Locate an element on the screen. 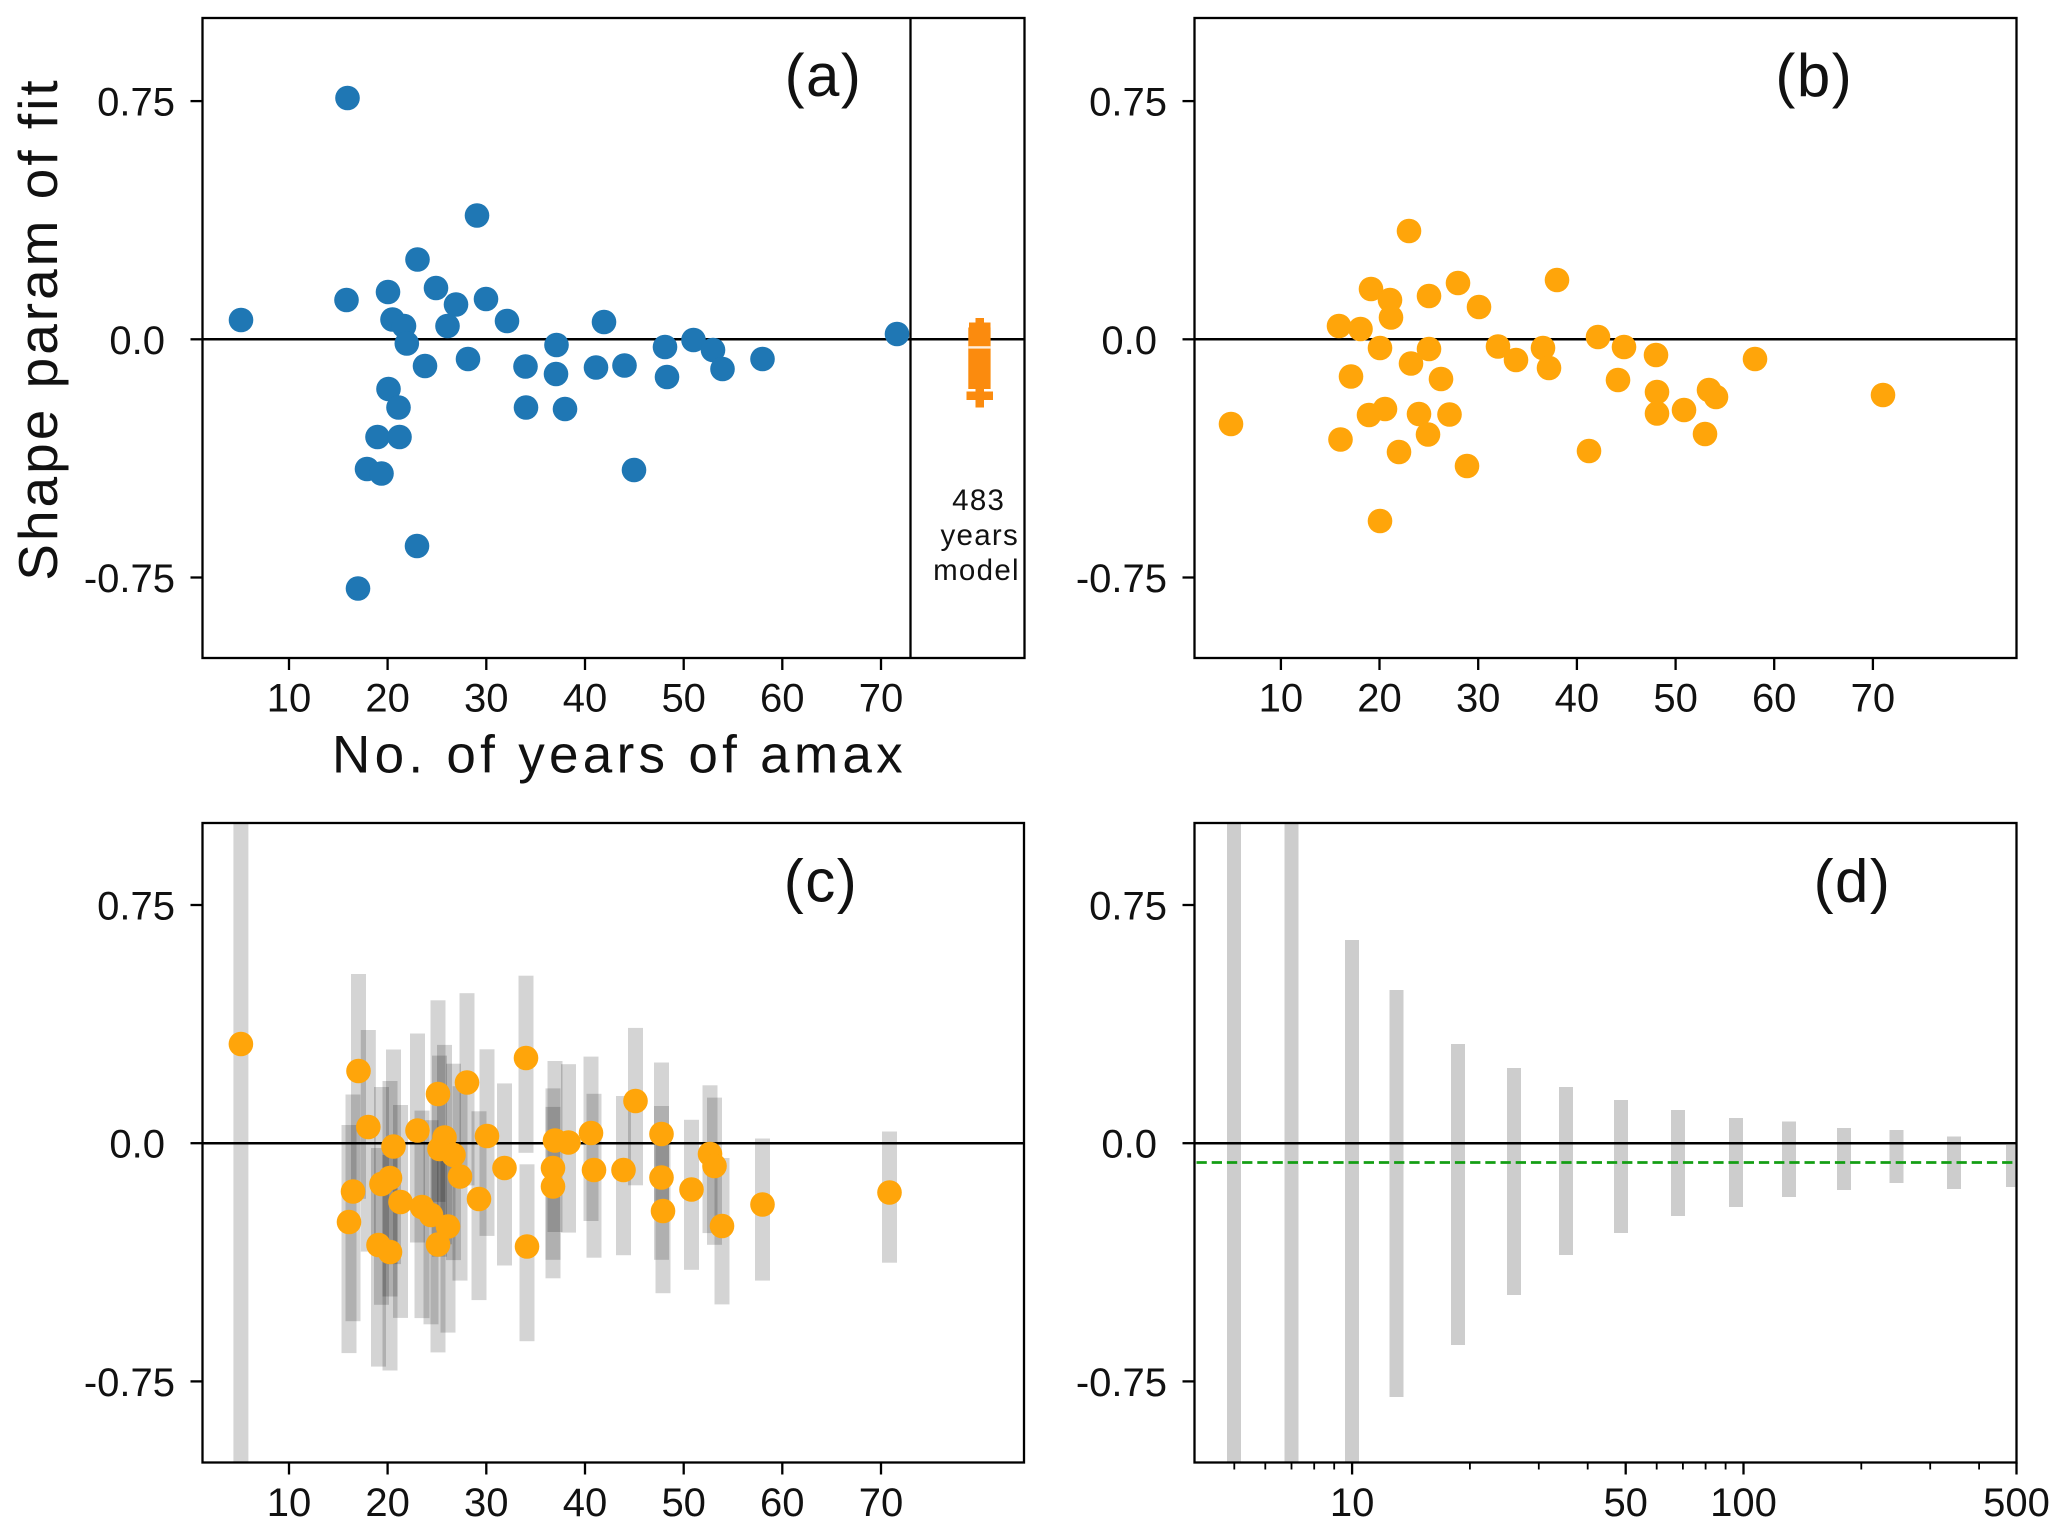 This screenshot has width=2067, height=1534. svg-text: (a) is located at coordinates (824, 75).